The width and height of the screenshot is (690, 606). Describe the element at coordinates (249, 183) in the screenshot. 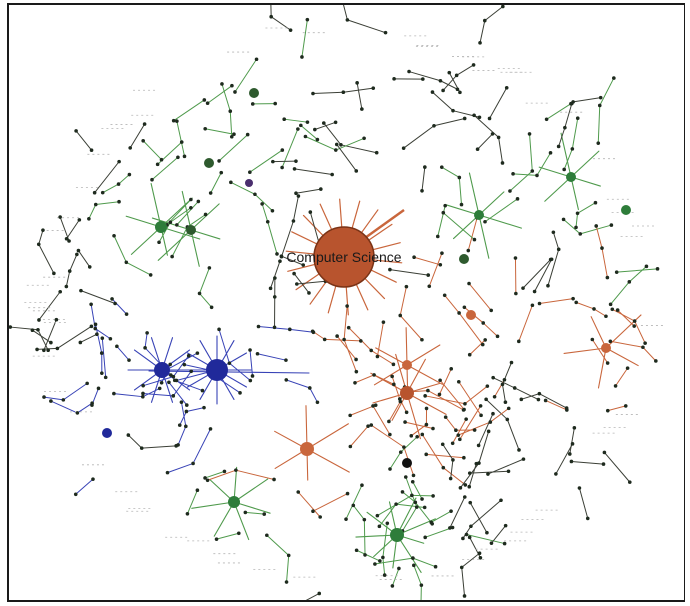

I see `purple-node` at that location.